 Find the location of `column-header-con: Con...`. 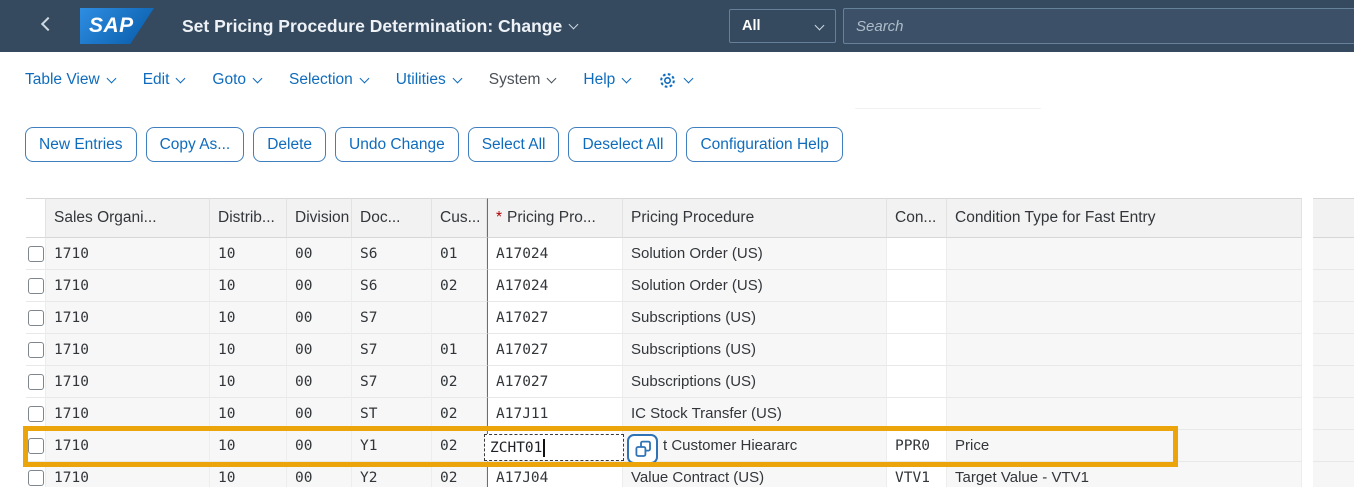

column-header-con: Con... is located at coordinates (917, 218).